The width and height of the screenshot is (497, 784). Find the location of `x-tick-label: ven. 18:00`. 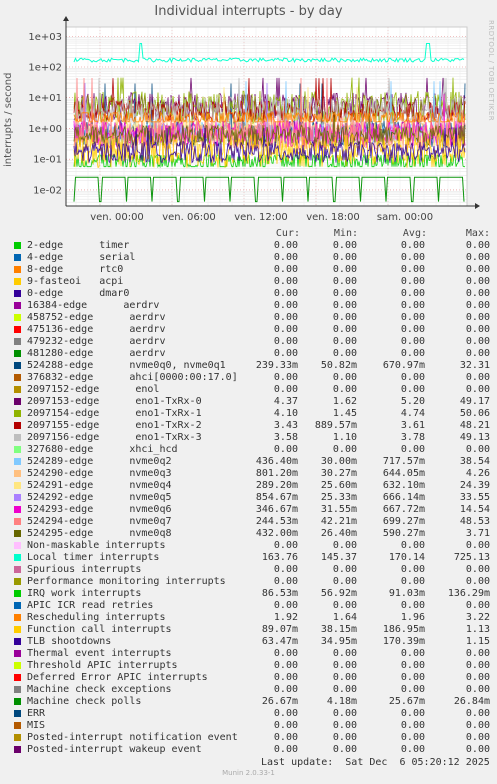

x-tick-label: ven. 18:00 is located at coordinates (333, 217).